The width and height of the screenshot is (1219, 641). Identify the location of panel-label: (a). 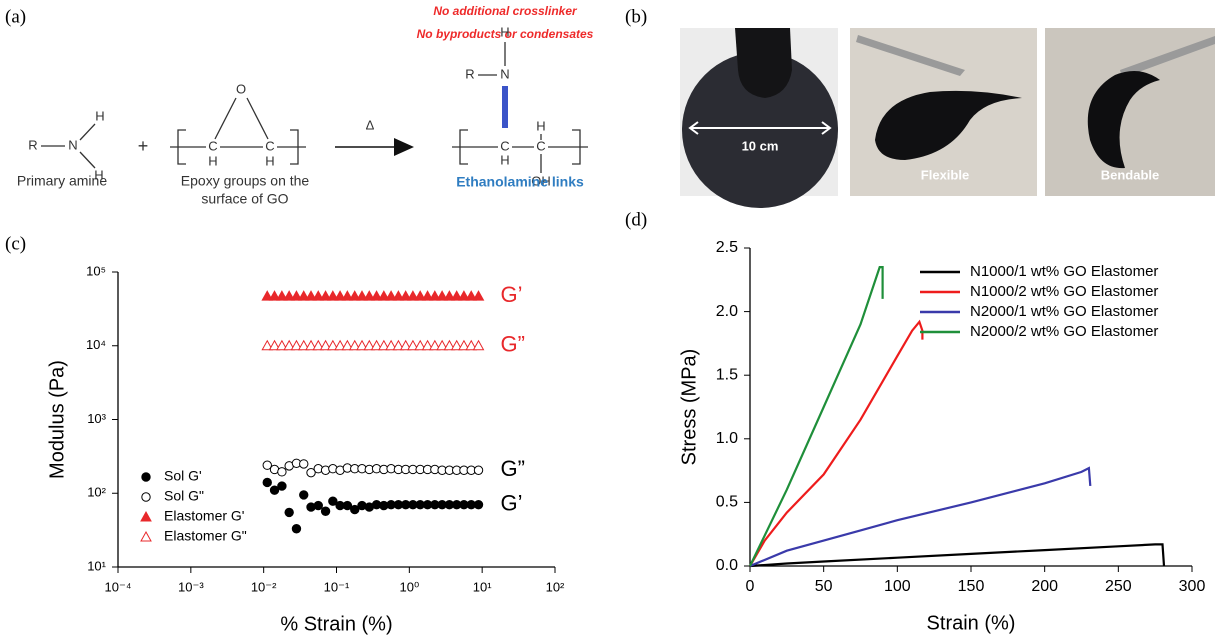
(15, 16).